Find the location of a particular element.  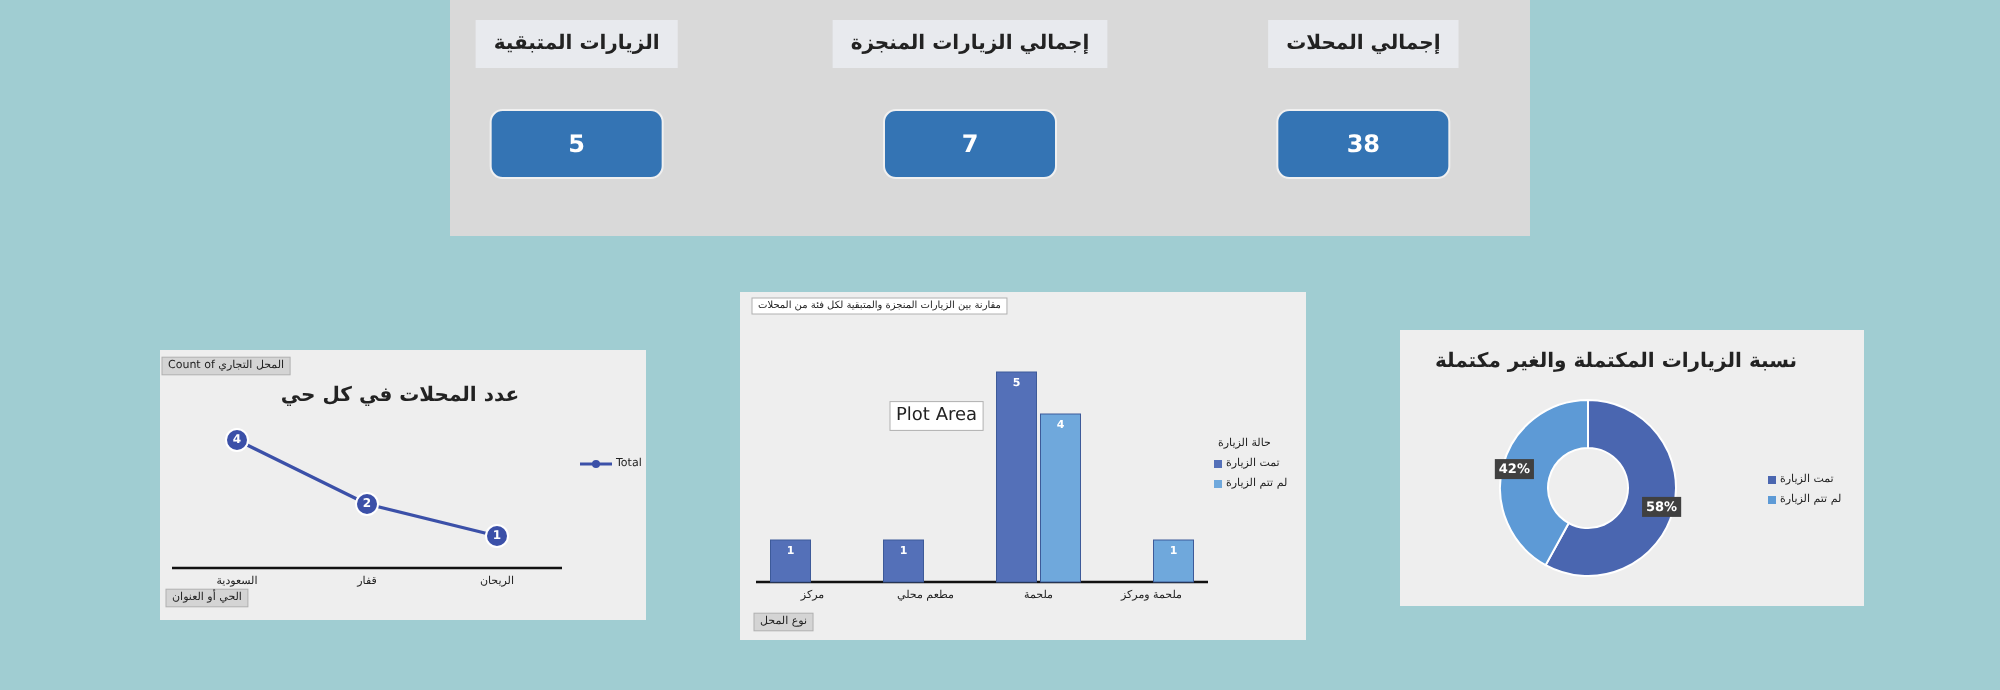

chart-title: نسبة الزيارات المكتملة والغير مكتملة is located at coordinates (1616, 362).